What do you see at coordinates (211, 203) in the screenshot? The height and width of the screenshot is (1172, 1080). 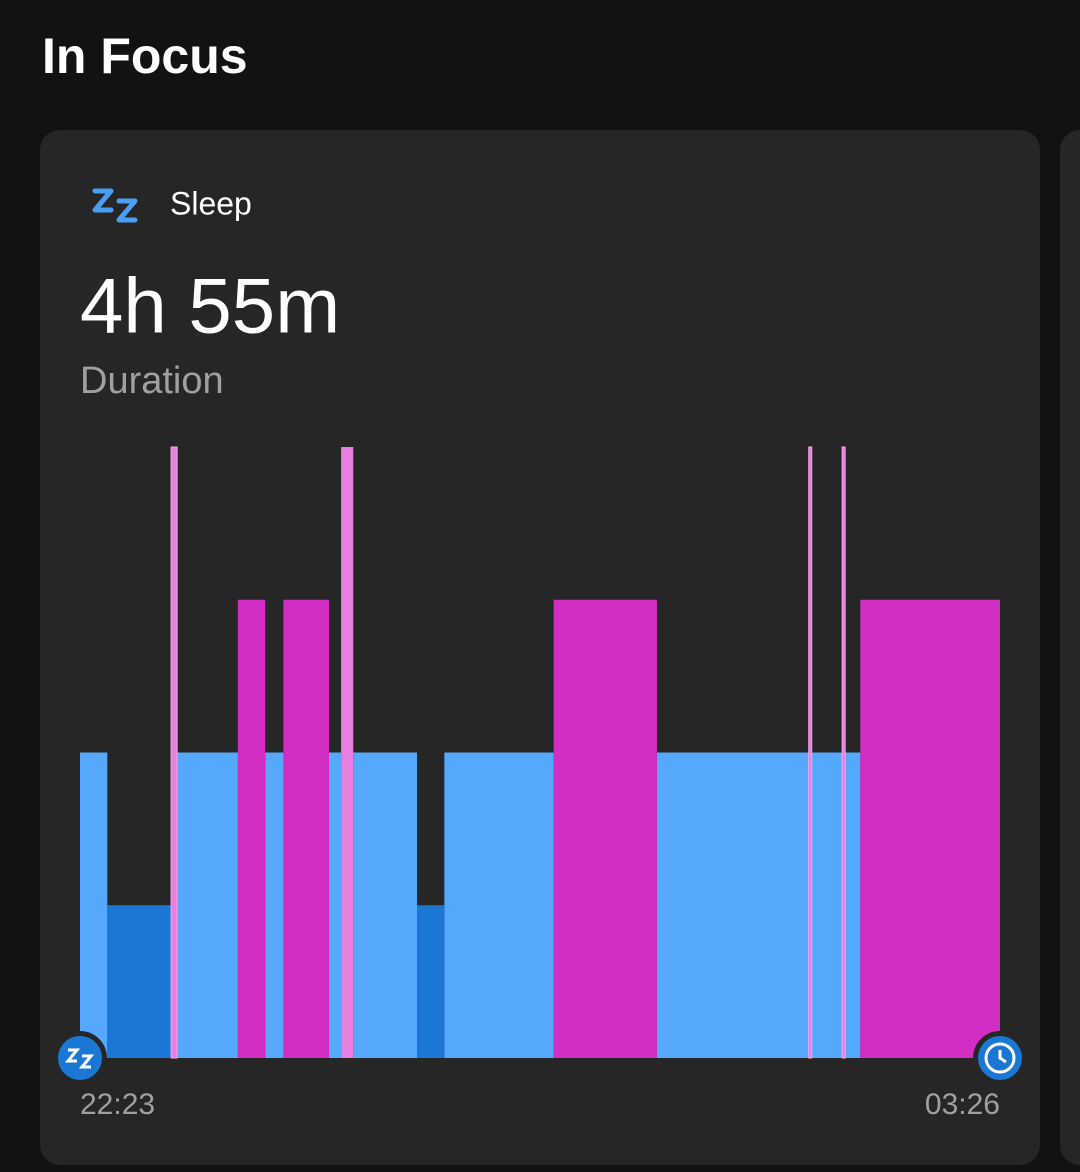 I see `card-title: Sleep` at bounding box center [211, 203].